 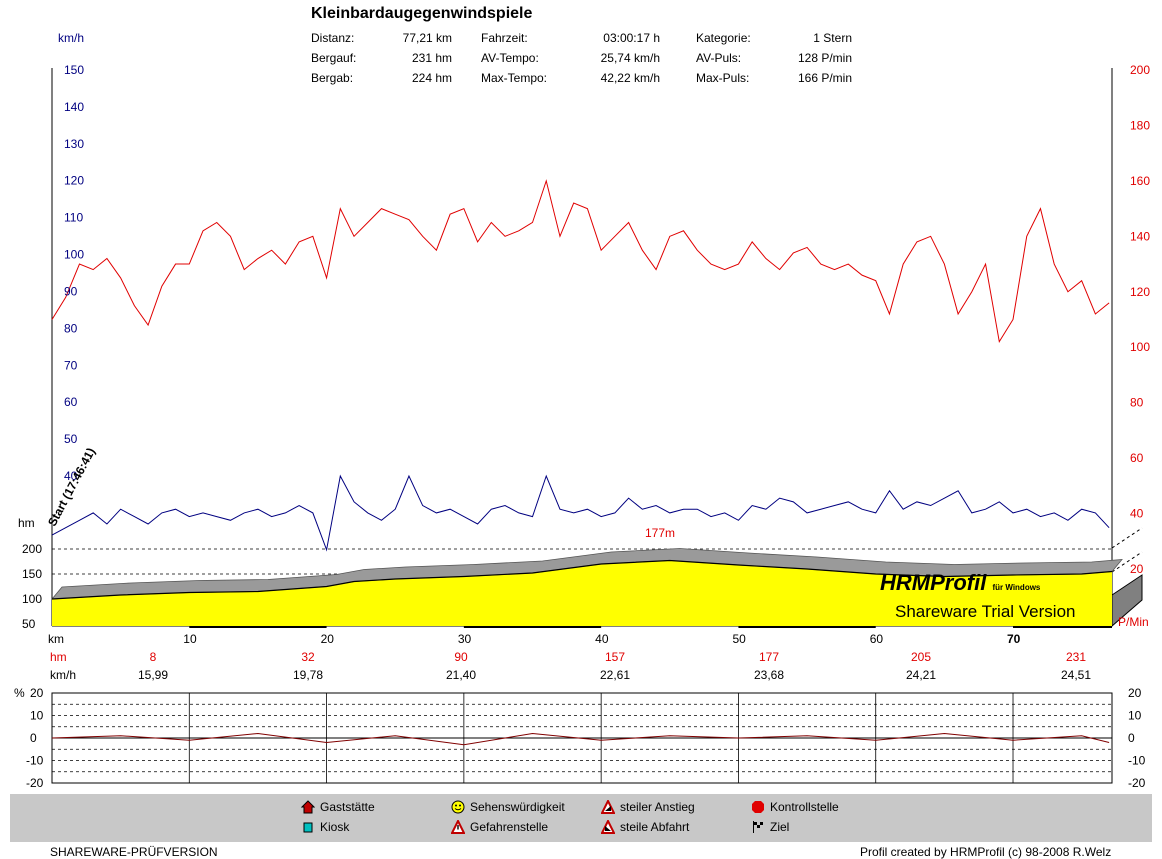 What do you see at coordinates (1140, 292) in the screenshot?
I see `pulse-tick-label: 120` at bounding box center [1140, 292].